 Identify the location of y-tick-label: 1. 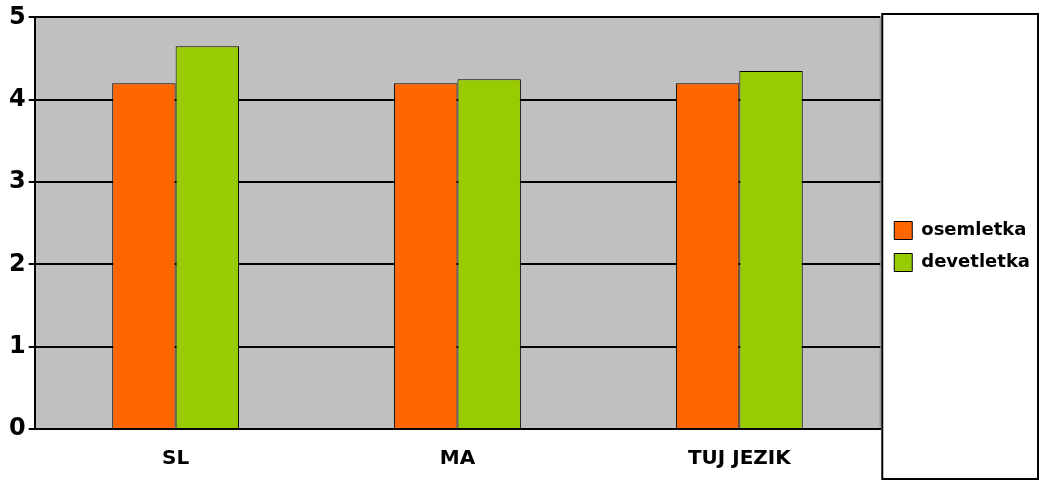
(17, 344).